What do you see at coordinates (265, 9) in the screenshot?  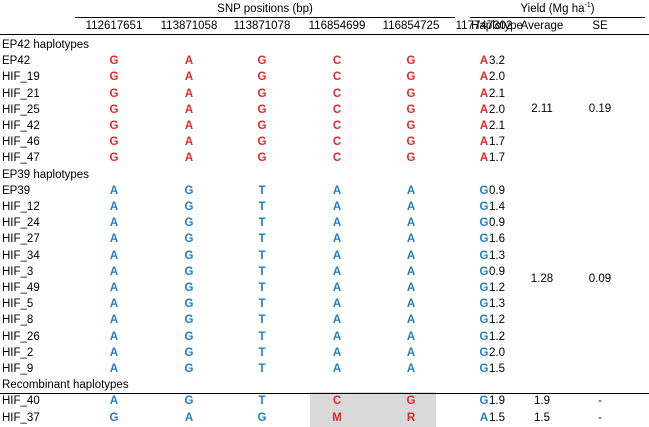 I see `snp-positions-title: SNP positions (bp)` at bounding box center [265, 9].